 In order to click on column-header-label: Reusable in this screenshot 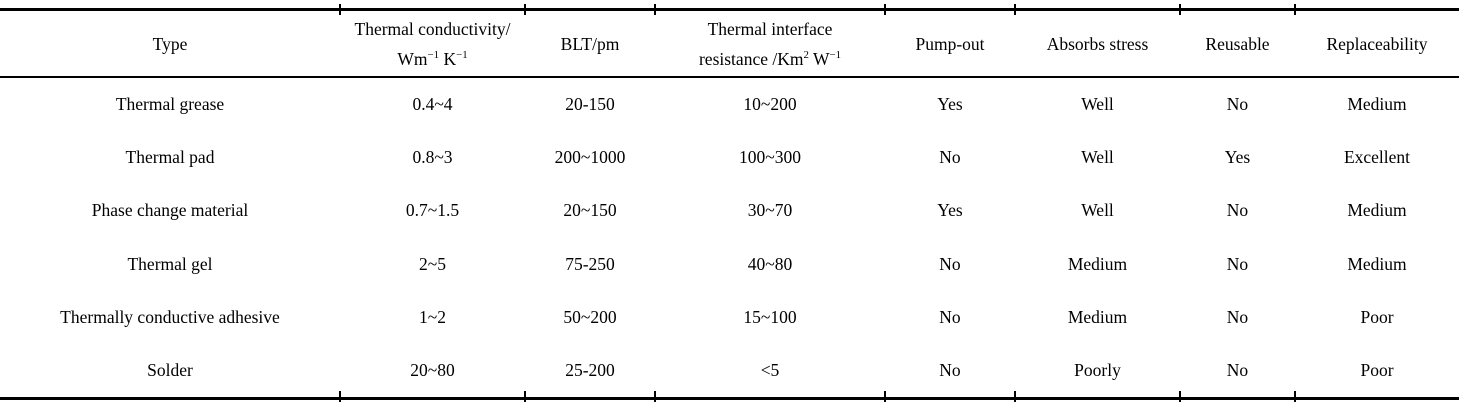, I will do `click(1237, 43)`.